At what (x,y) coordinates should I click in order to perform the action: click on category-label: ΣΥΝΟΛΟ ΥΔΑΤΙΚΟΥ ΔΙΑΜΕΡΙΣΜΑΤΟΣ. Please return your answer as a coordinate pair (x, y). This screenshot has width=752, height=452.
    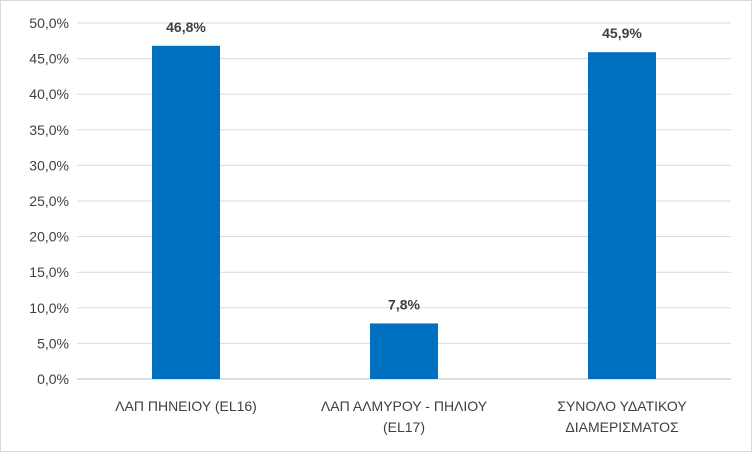
    Looking at the image, I should click on (622, 416).